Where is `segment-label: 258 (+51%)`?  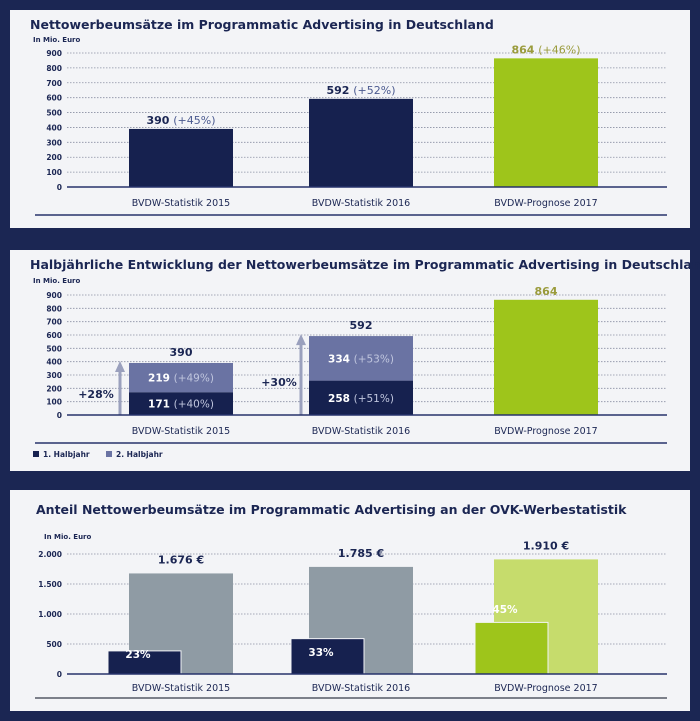
segment-label: 258 (+51%) is located at coordinates (361, 399).